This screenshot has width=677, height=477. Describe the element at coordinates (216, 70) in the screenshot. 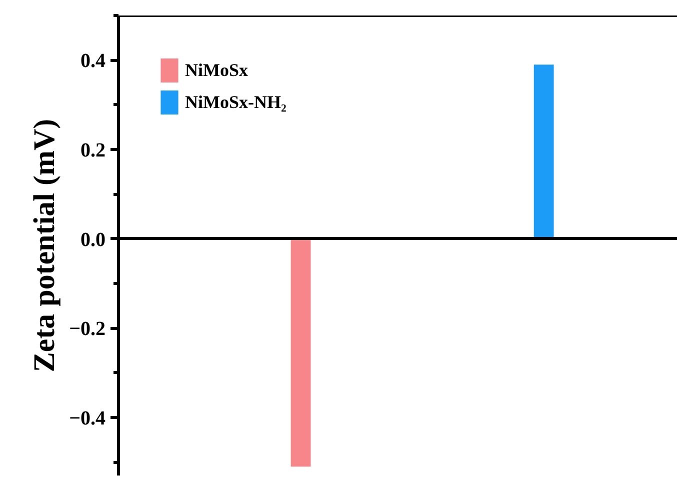

I see `legend-label: NiMoSx` at that location.